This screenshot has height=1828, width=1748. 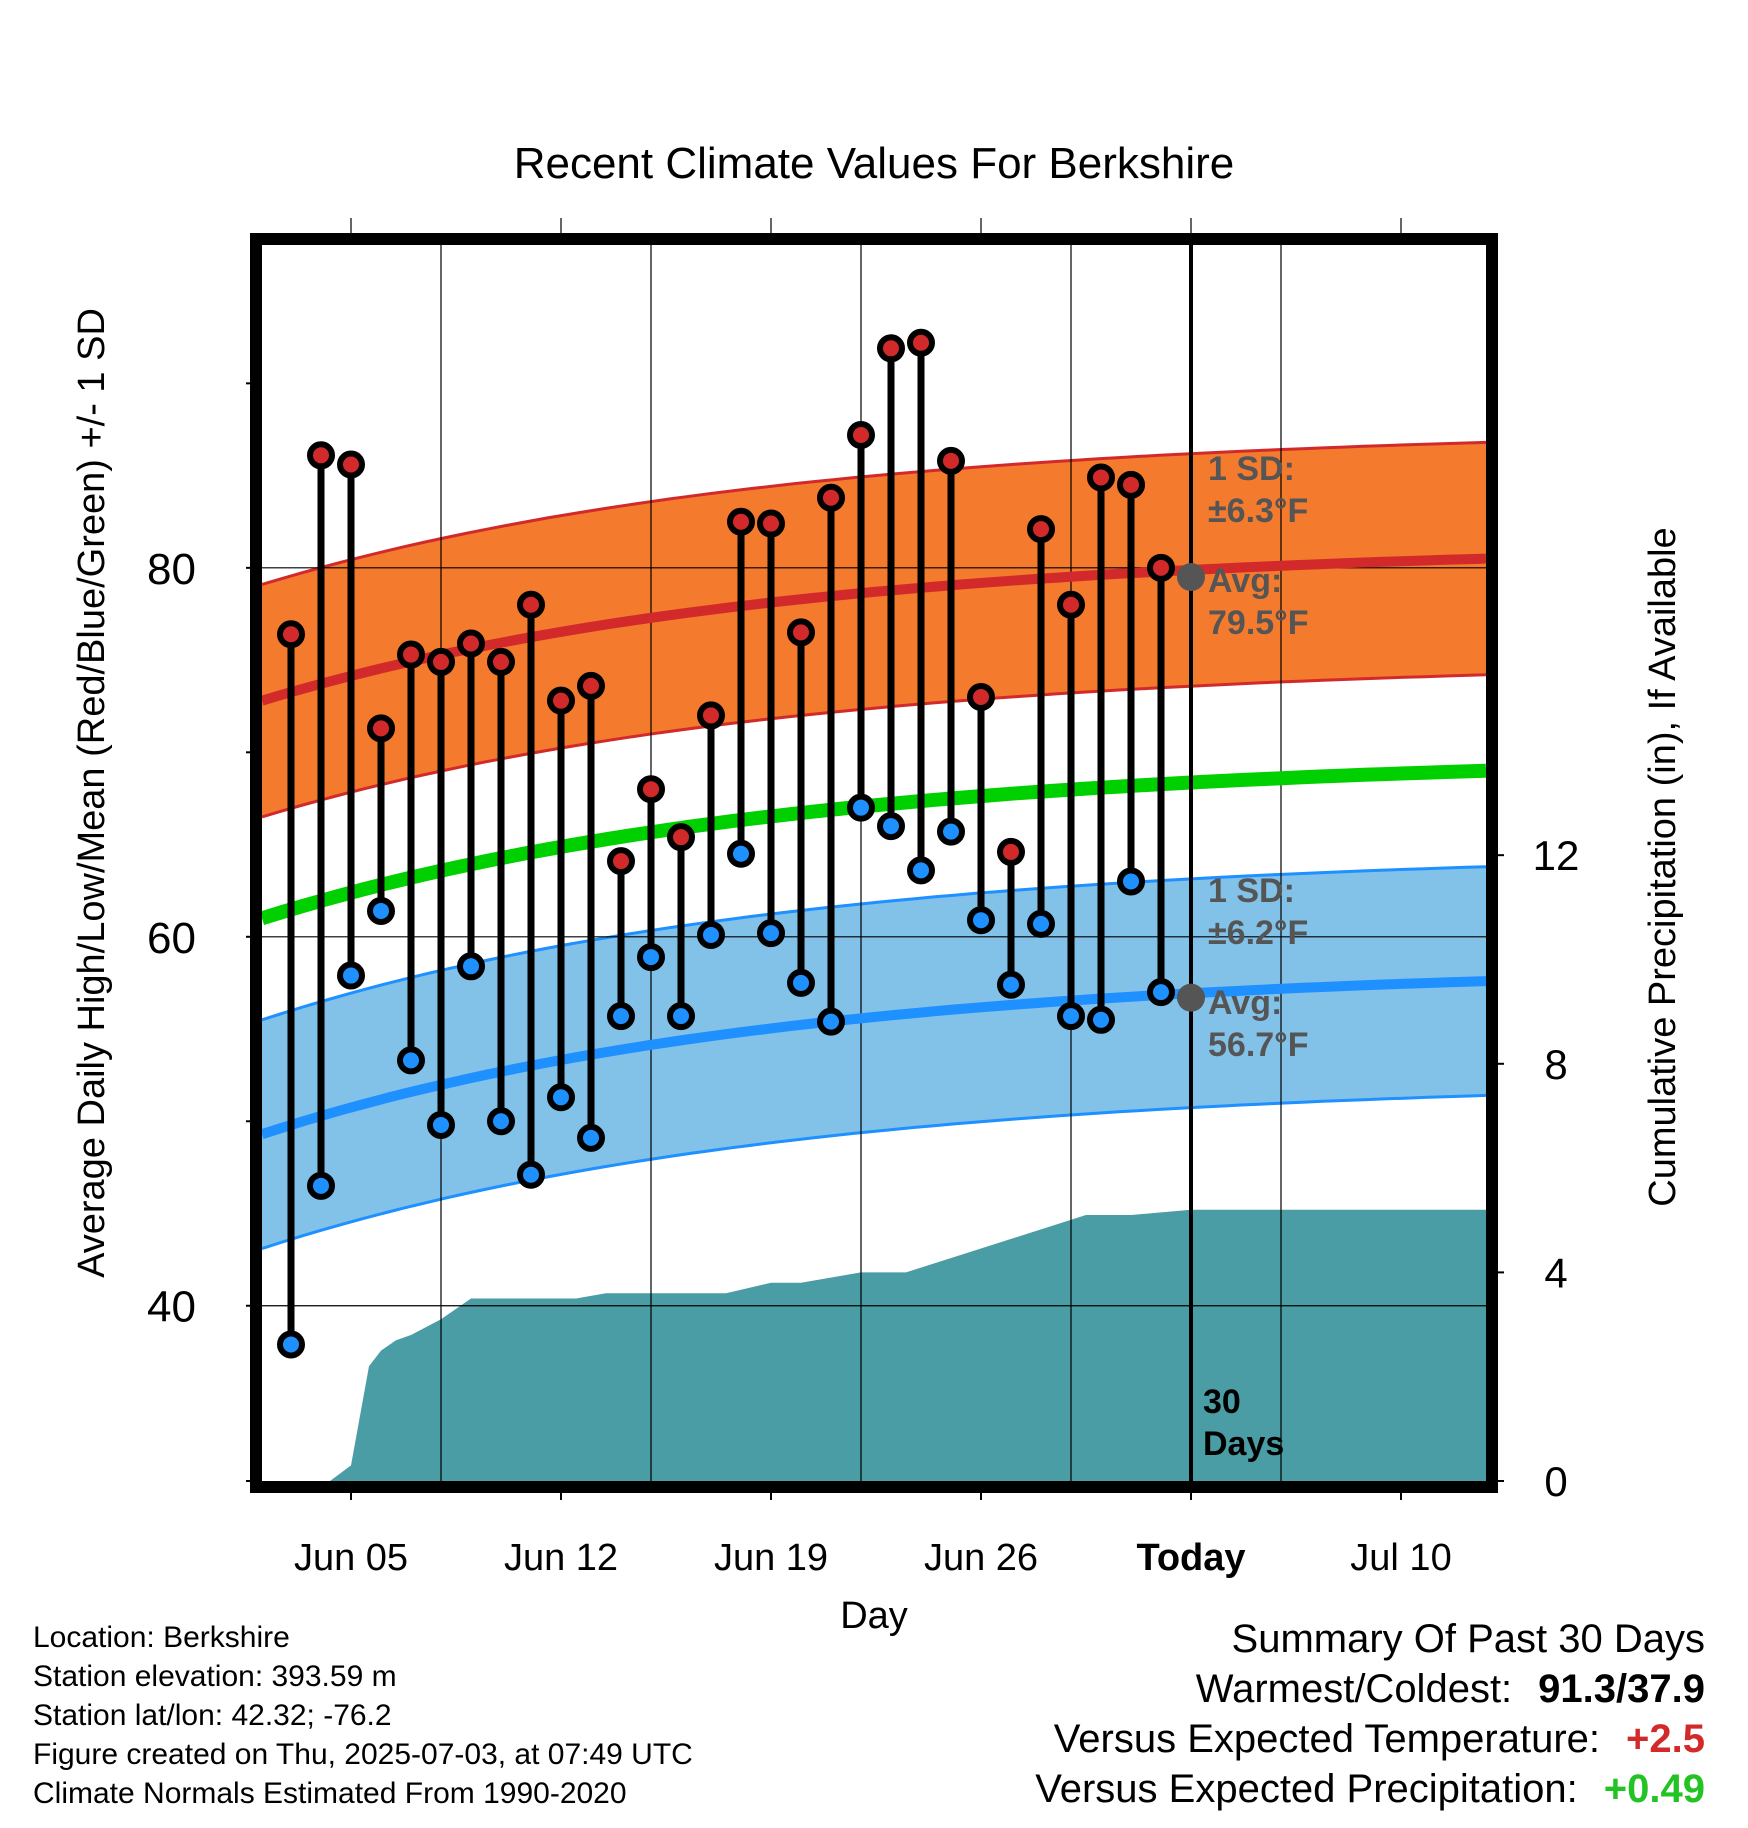 I want to click on chart-title: Recent Climate Values For Berkshire, so click(x=874, y=163).